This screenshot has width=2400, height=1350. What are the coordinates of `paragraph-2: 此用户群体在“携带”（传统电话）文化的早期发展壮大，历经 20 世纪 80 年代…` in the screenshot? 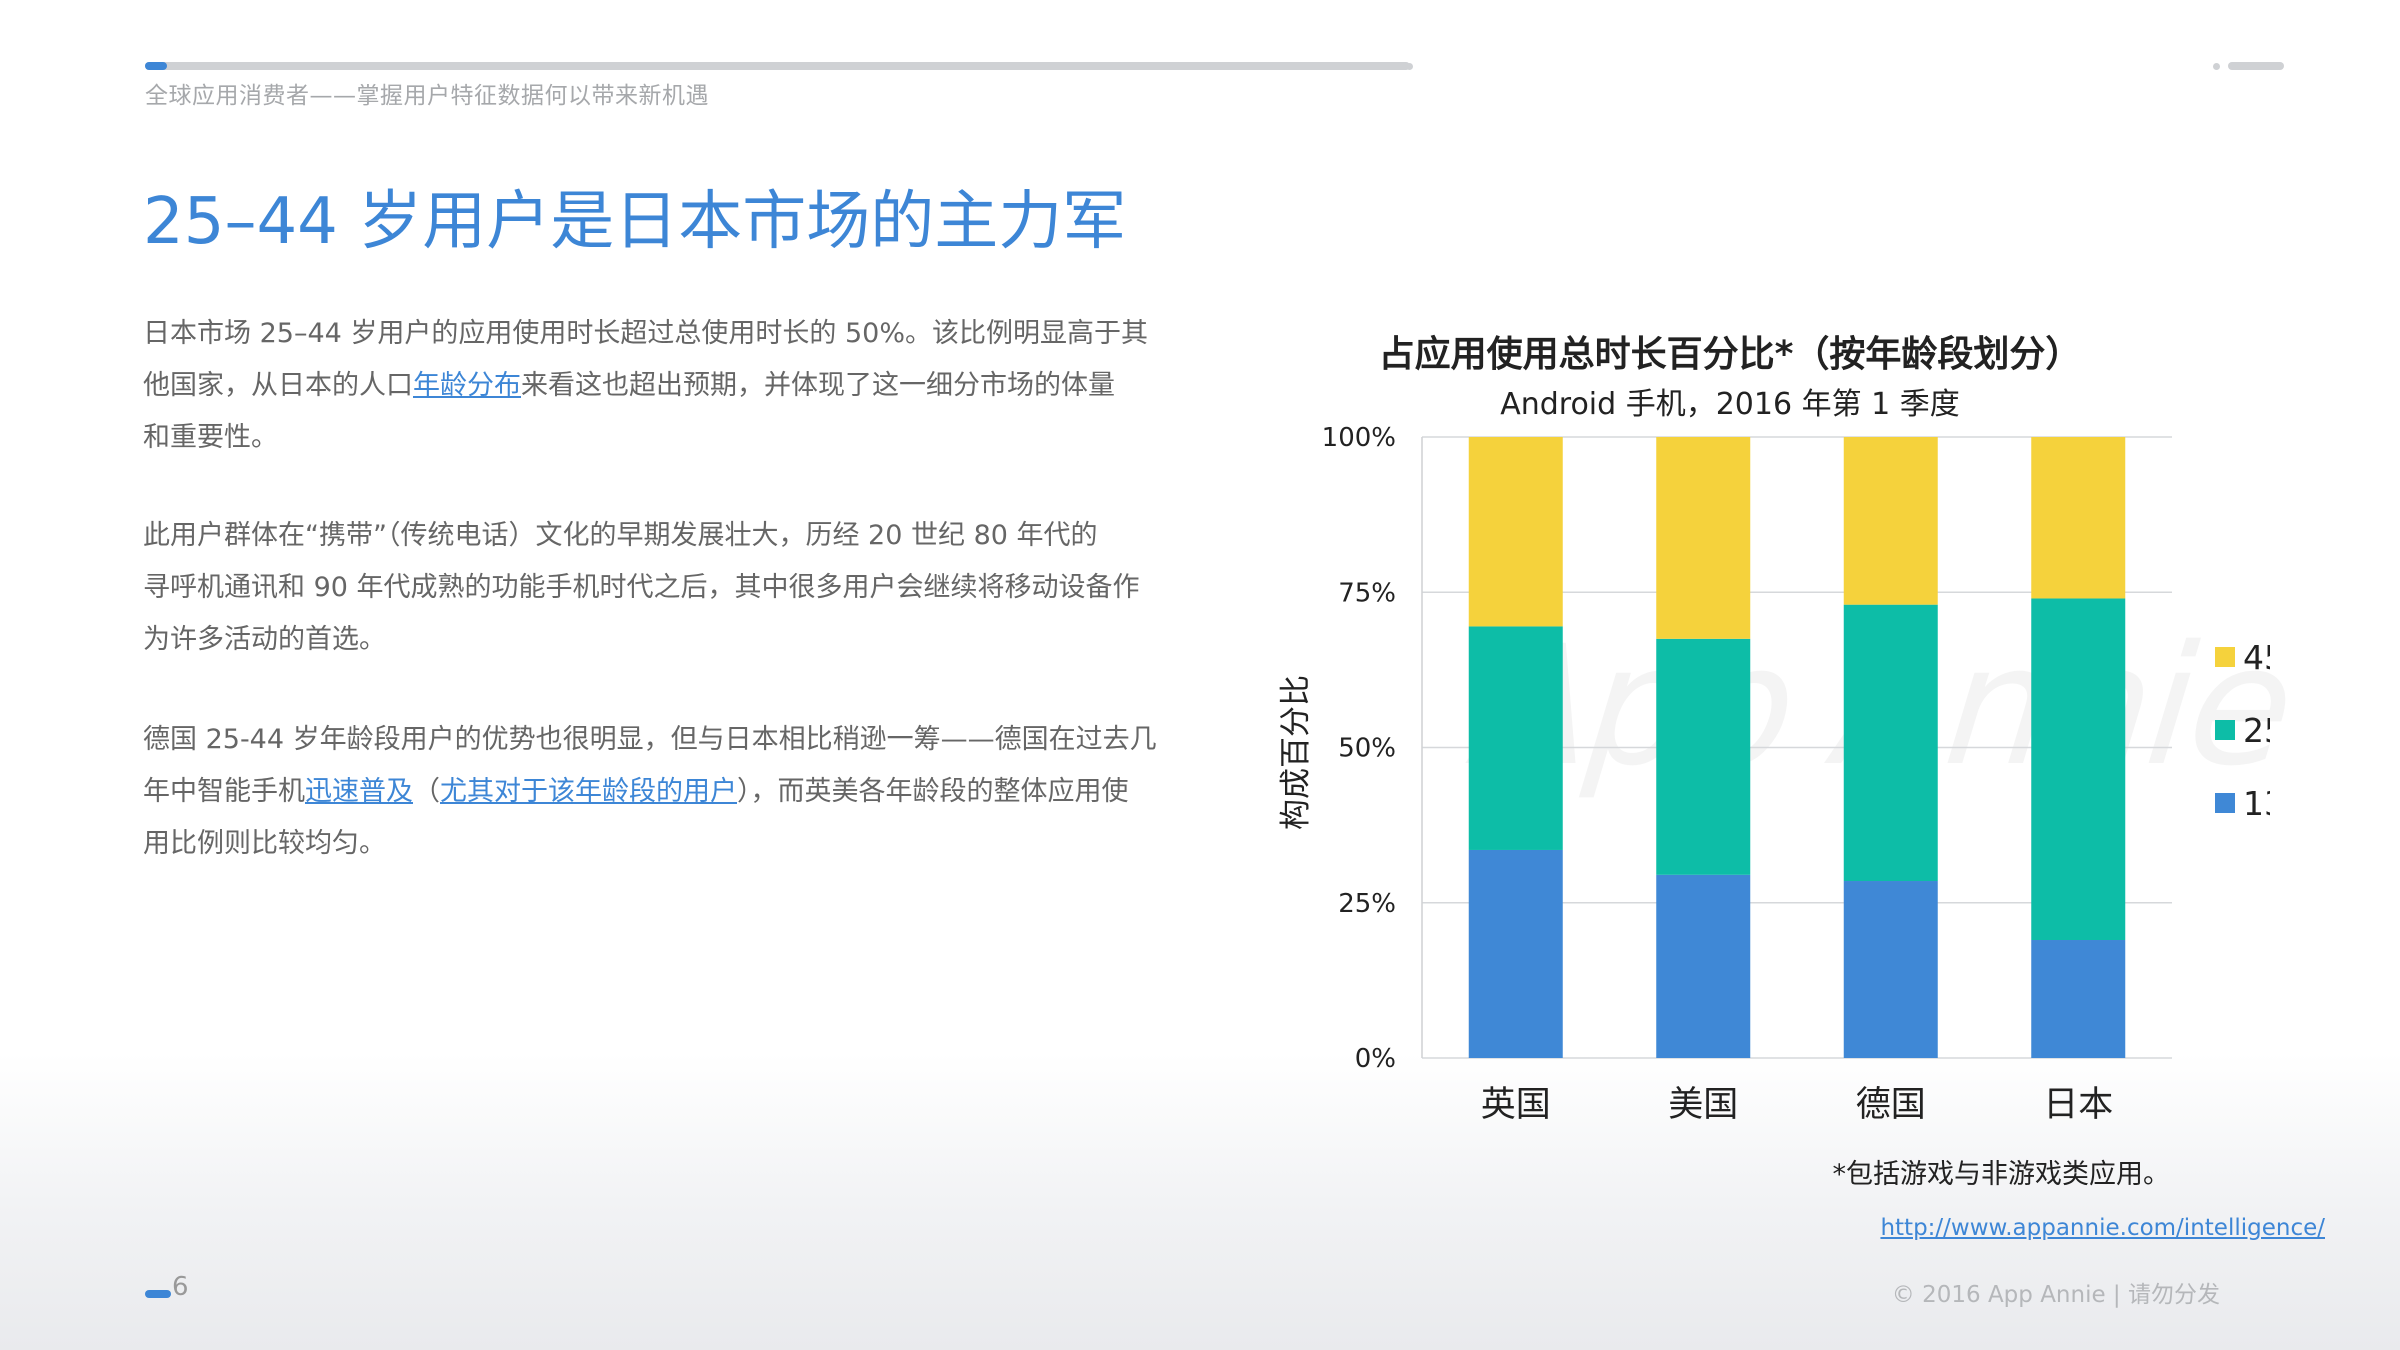 It's located at (683, 588).